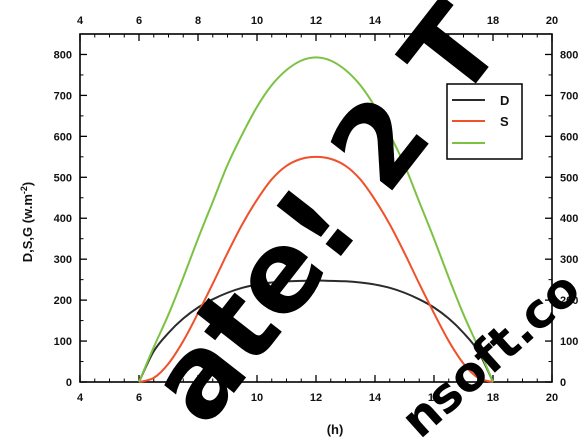 Image resolution: width=582 pixels, height=438 pixels. What do you see at coordinates (198, 398) in the screenshot?
I see `x-tick-label-bottom: 8` at bounding box center [198, 398].